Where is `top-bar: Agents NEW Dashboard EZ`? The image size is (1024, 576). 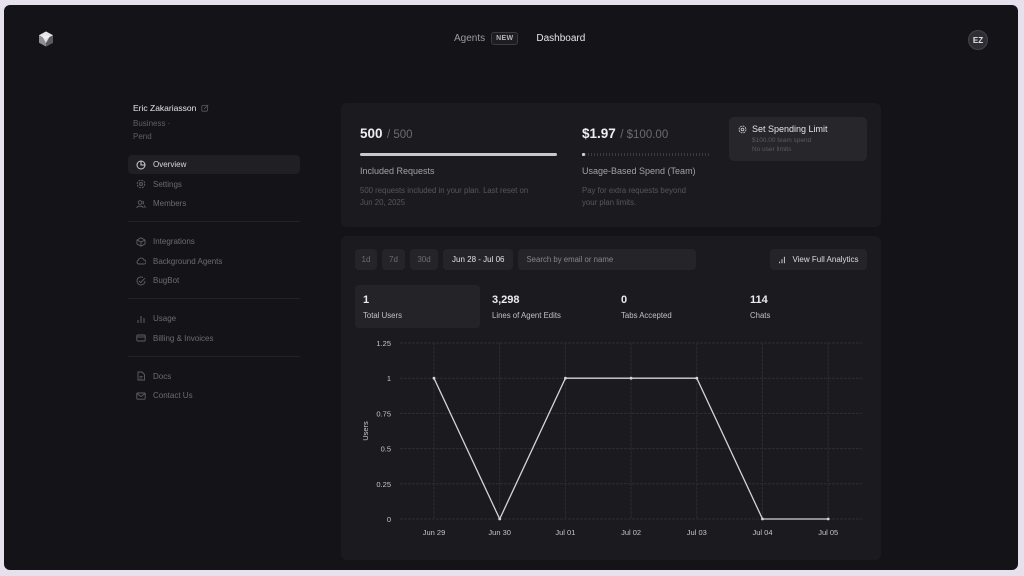 top-bar: Agents NEW Dashboard EZ is located at coordinates (511, 40).